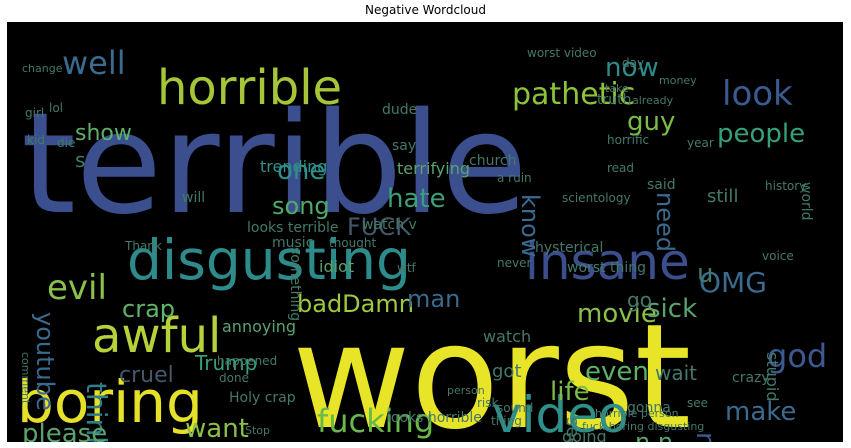 The width and height of the screenshot is (851, 448). Describe the element at coordinates (651, 122) in the screenshot. I see `word-guy: guy` at that location.